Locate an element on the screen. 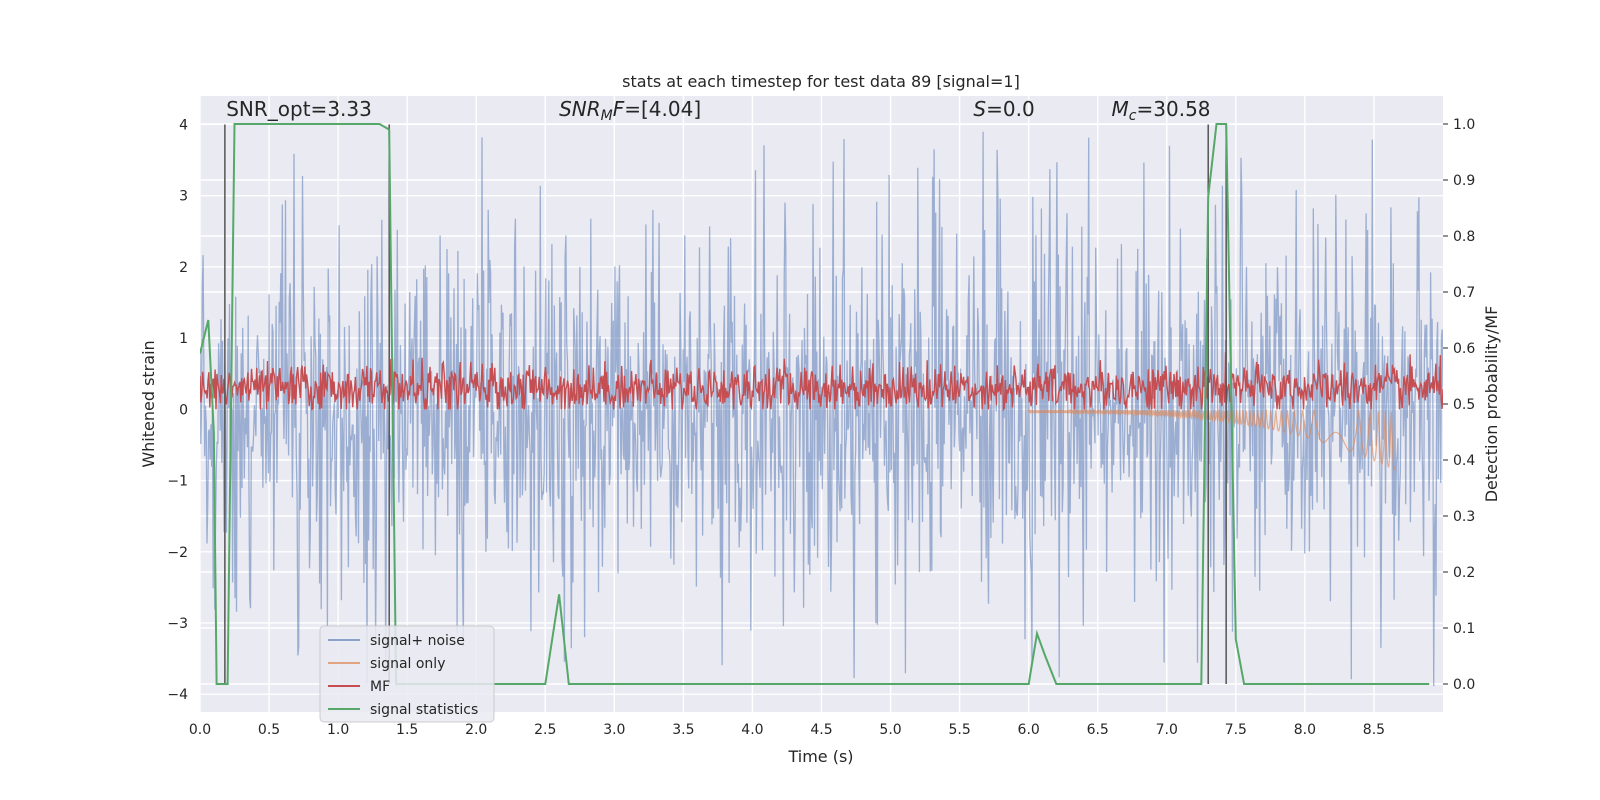 This screenshot has height=800, width=1600. legend-box is located at coordinates (407, 674).